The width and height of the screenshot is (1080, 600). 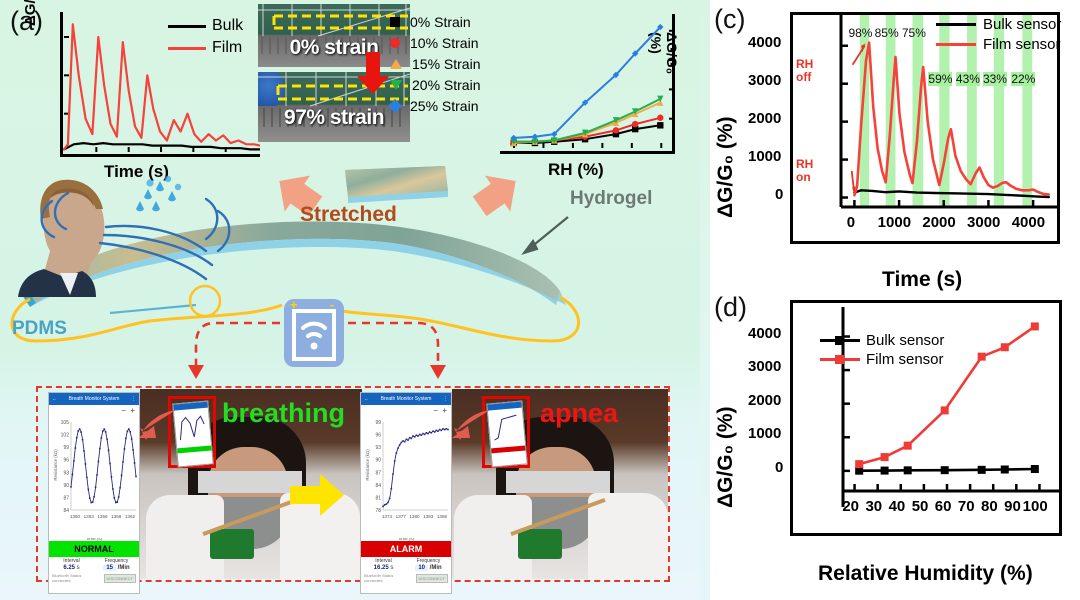 What do you see at coordinates (66, 448) in the screenshot?
I see `svg-text: 99` at bounding box center [66, 448].